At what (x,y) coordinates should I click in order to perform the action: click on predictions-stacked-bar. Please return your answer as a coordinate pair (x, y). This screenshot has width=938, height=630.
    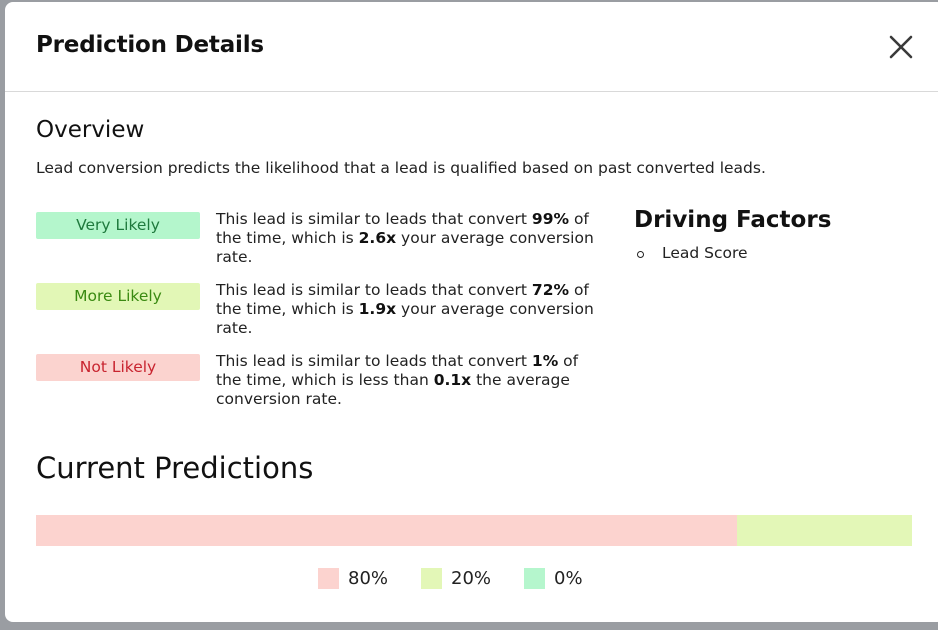
    Looking at the image, I should click on (474, 530).